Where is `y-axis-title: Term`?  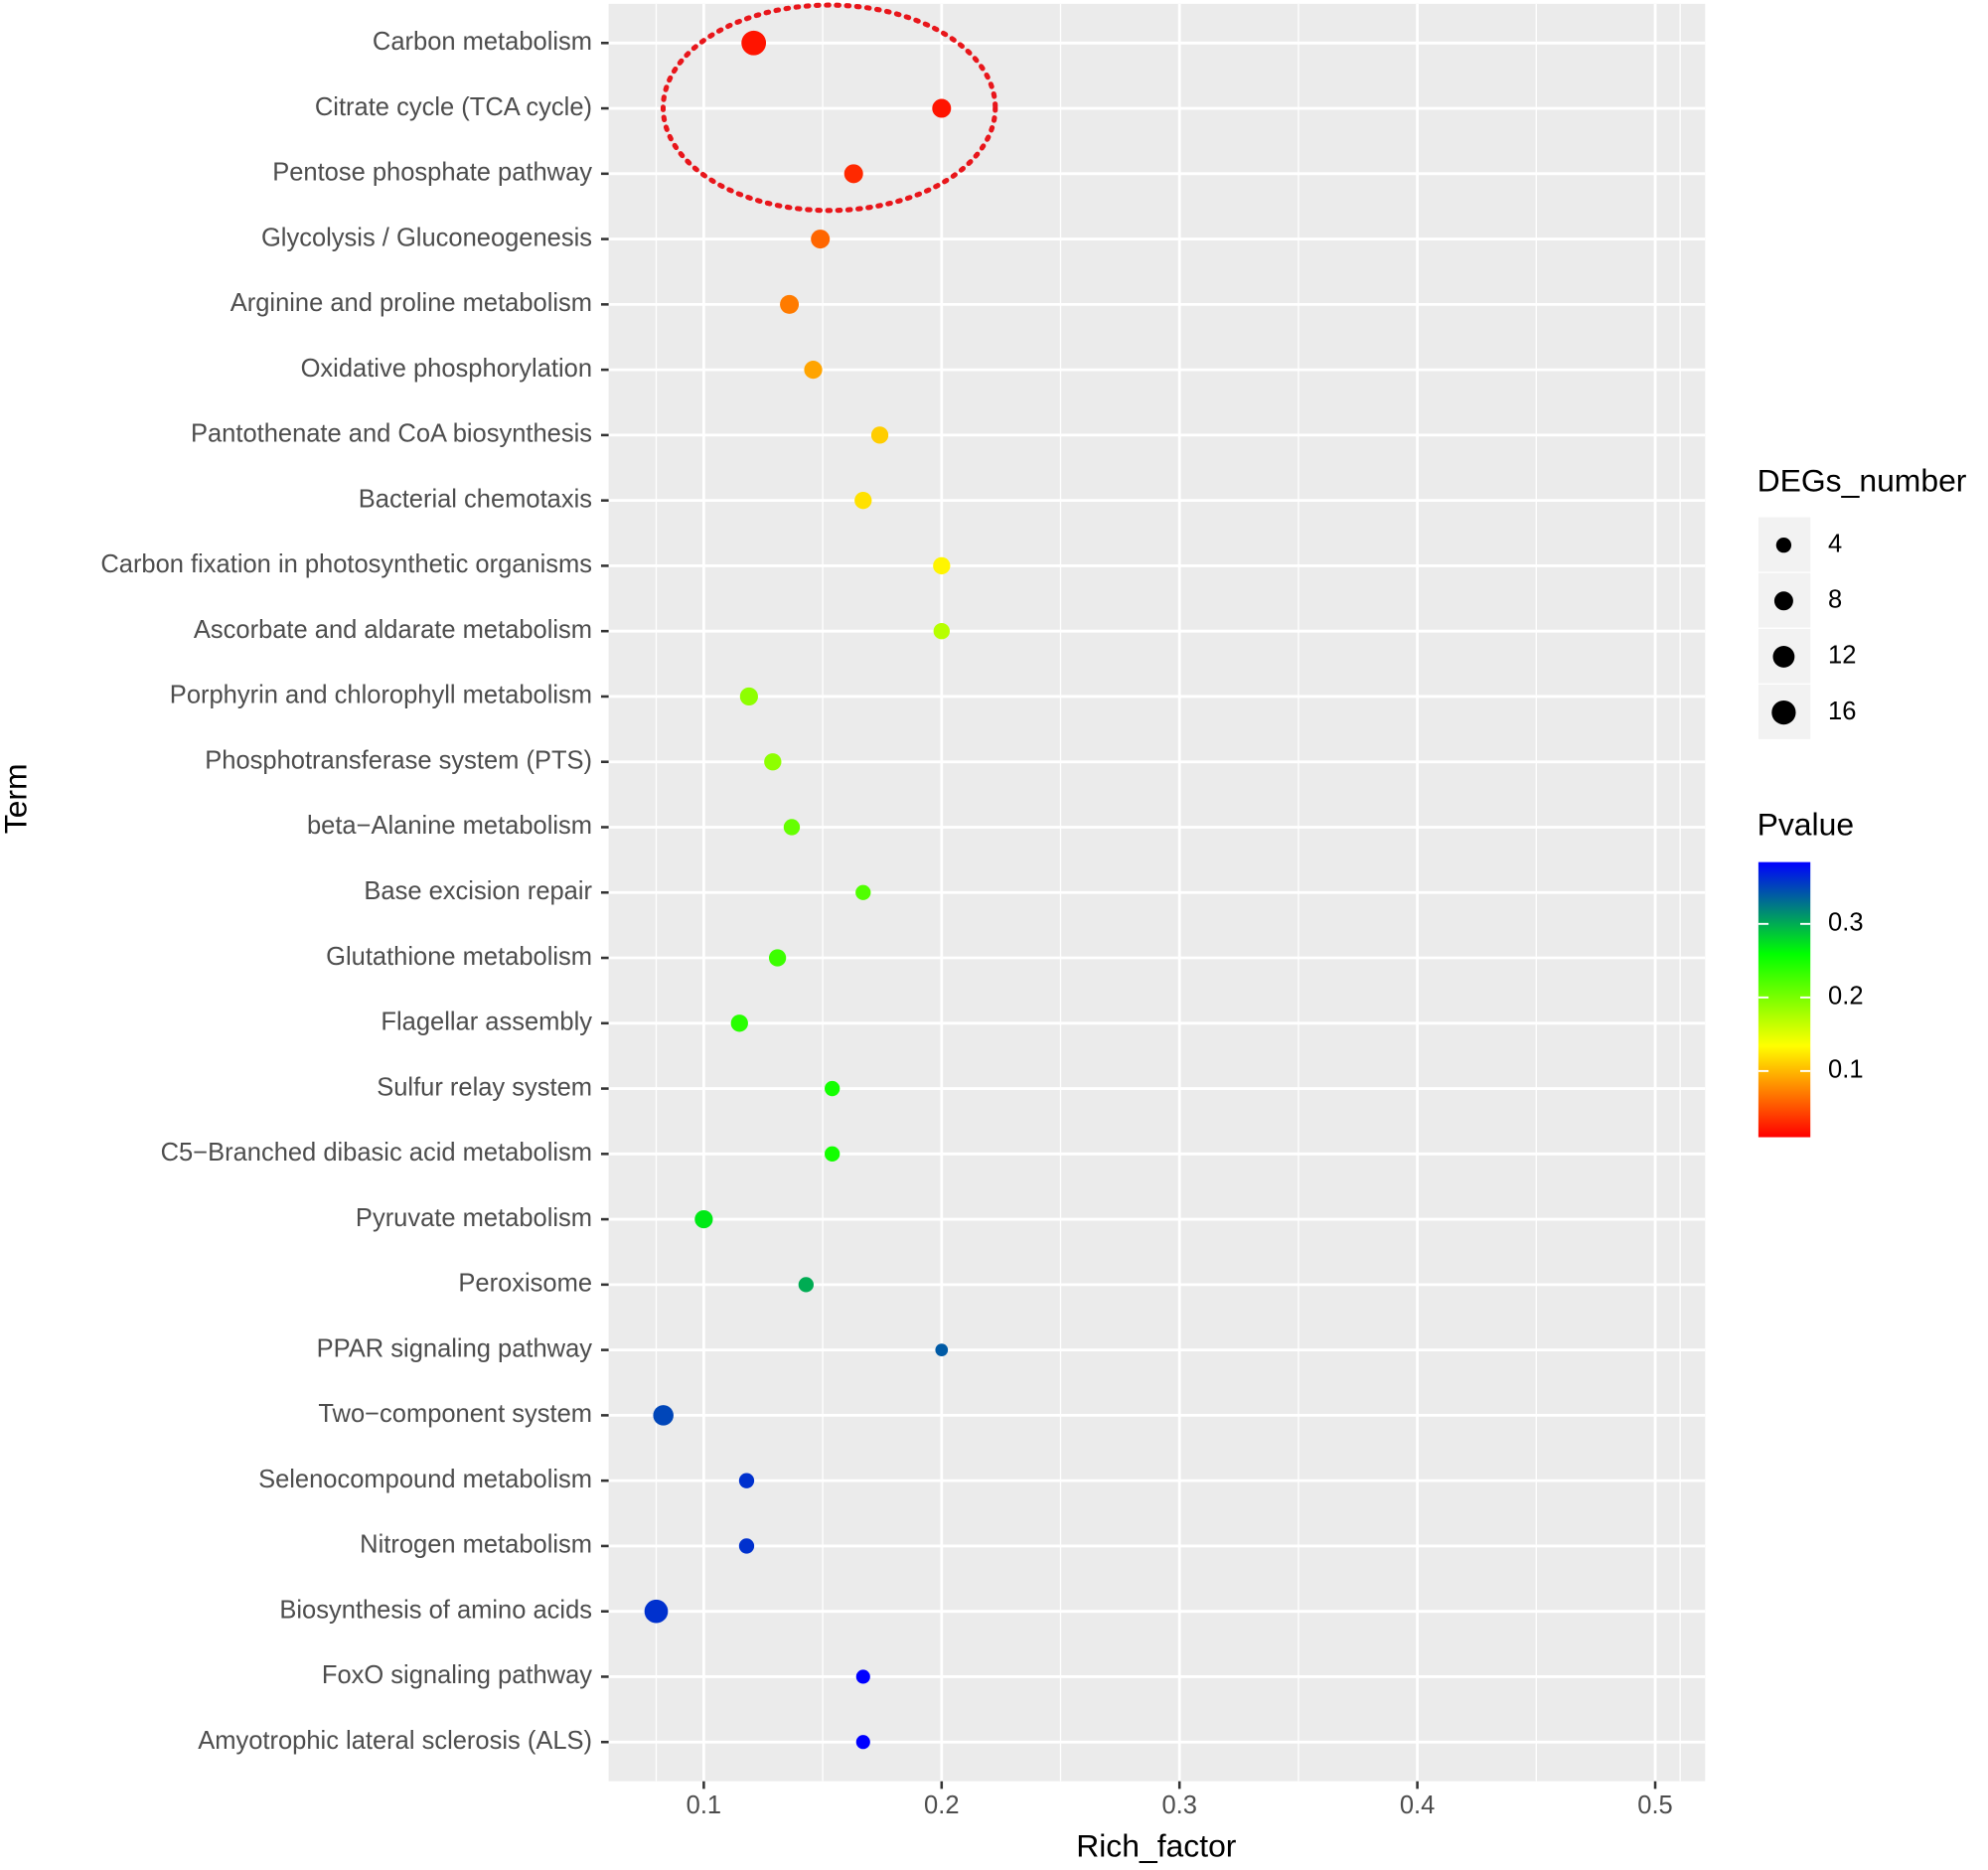 y-axis-title: Term is located at coordinates (16, 798).